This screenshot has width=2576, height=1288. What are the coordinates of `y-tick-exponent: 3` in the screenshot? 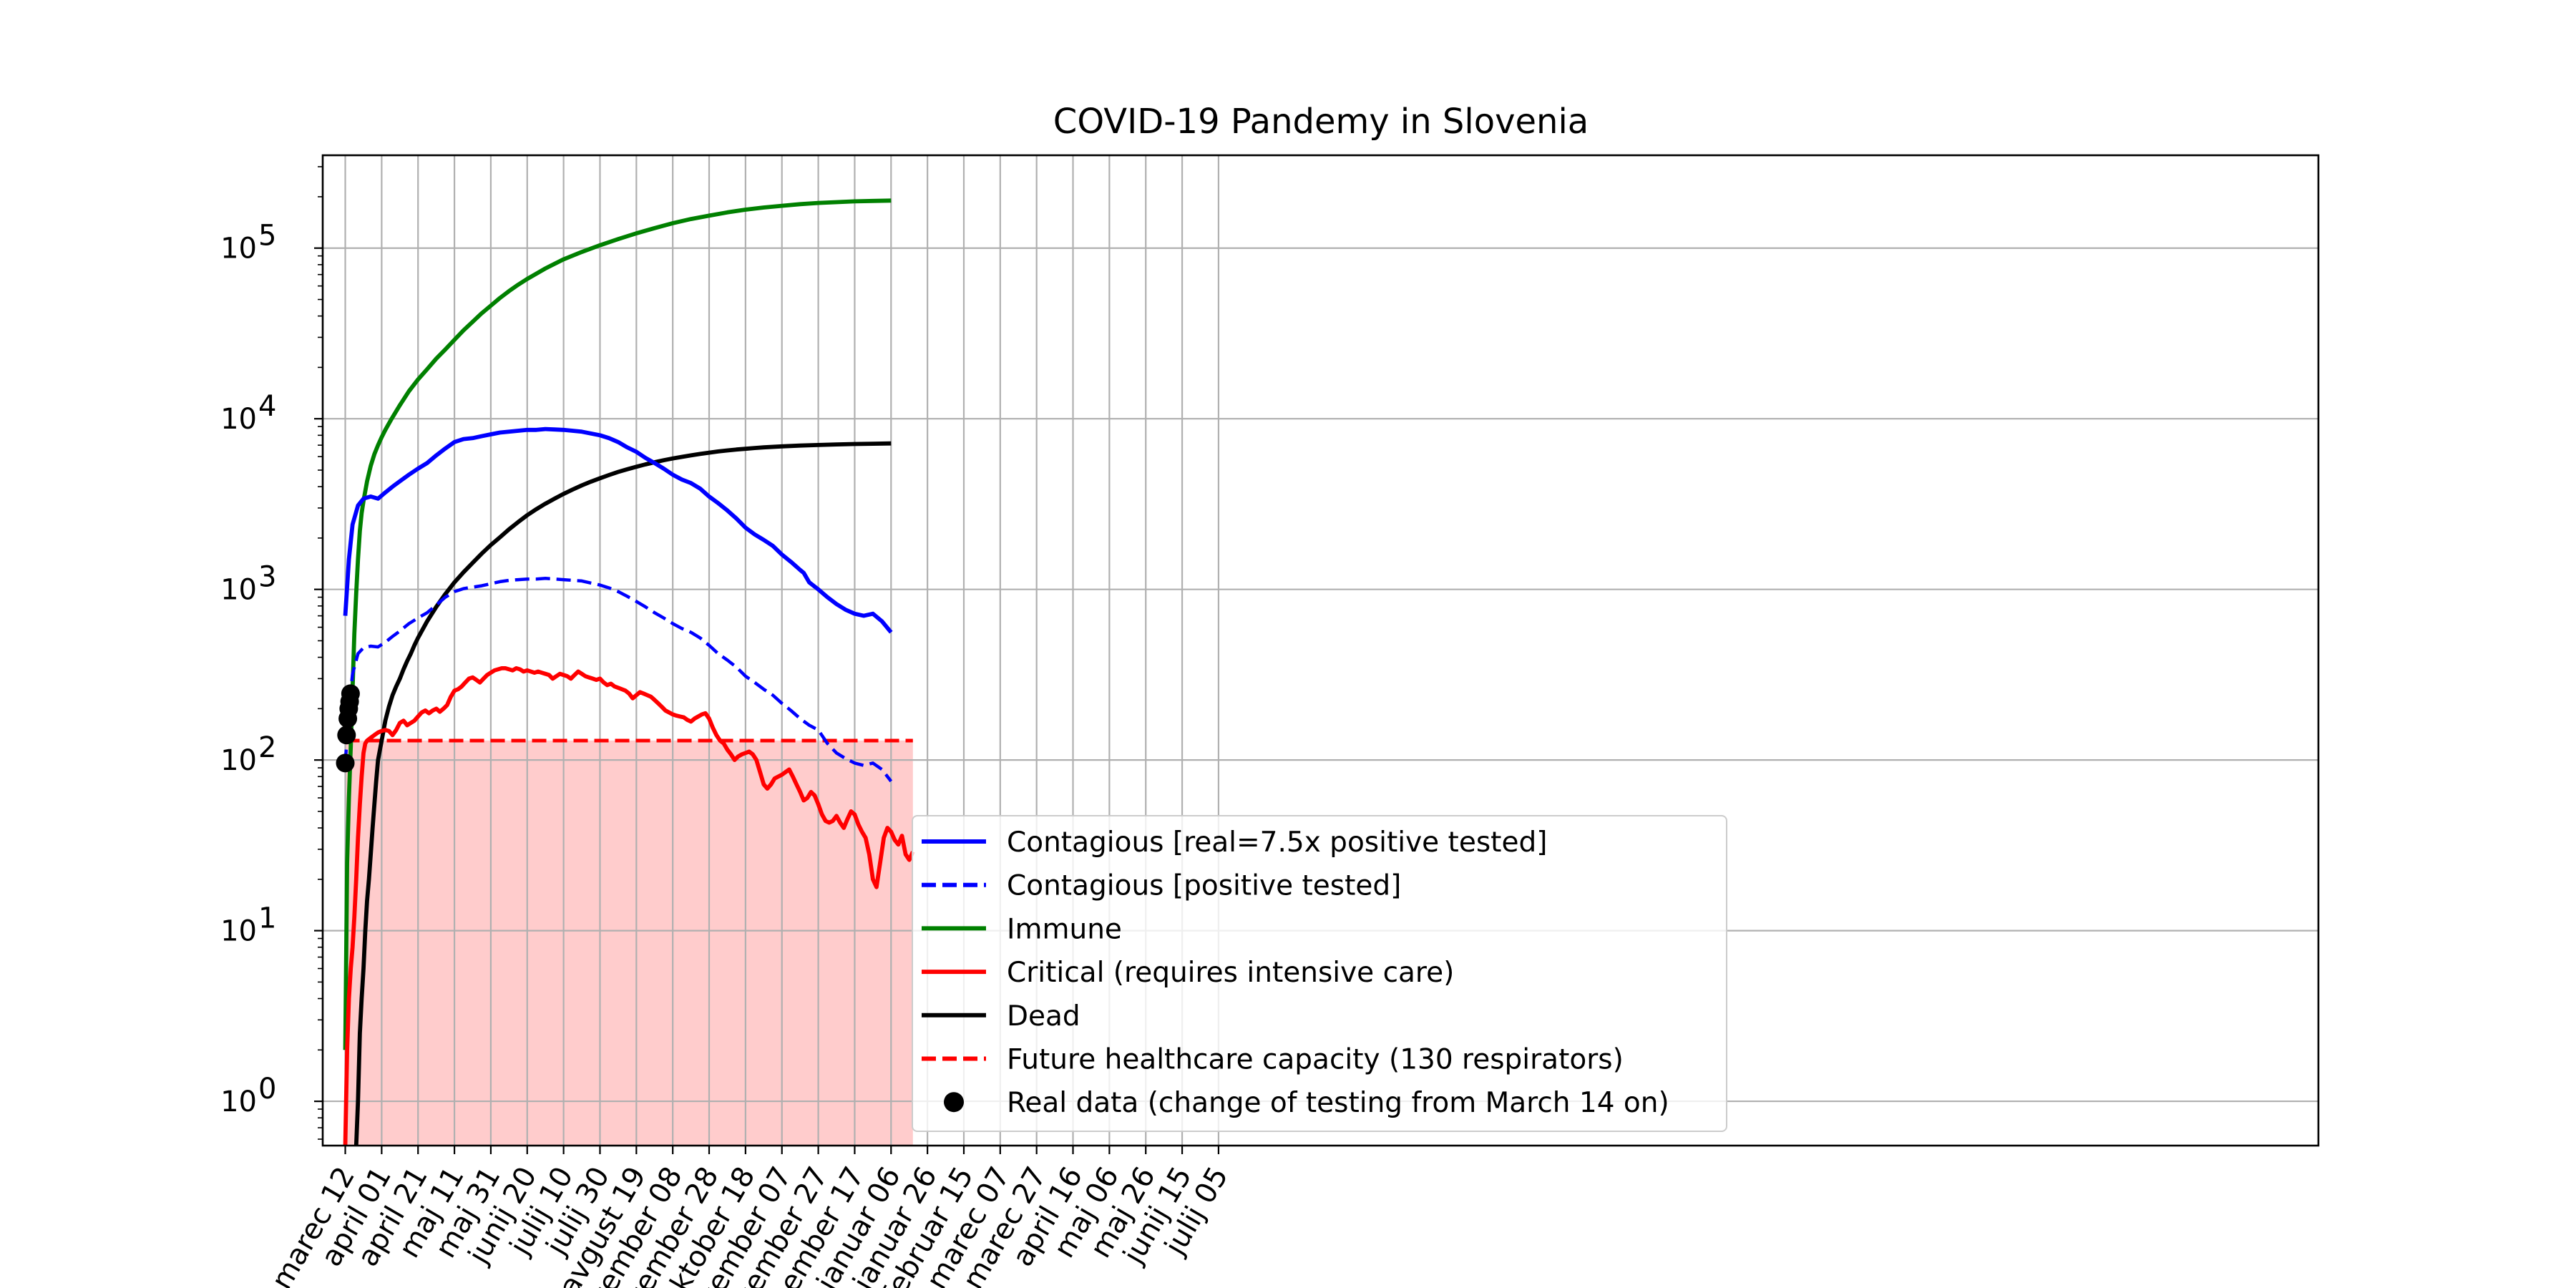 It's located at (267, 577).